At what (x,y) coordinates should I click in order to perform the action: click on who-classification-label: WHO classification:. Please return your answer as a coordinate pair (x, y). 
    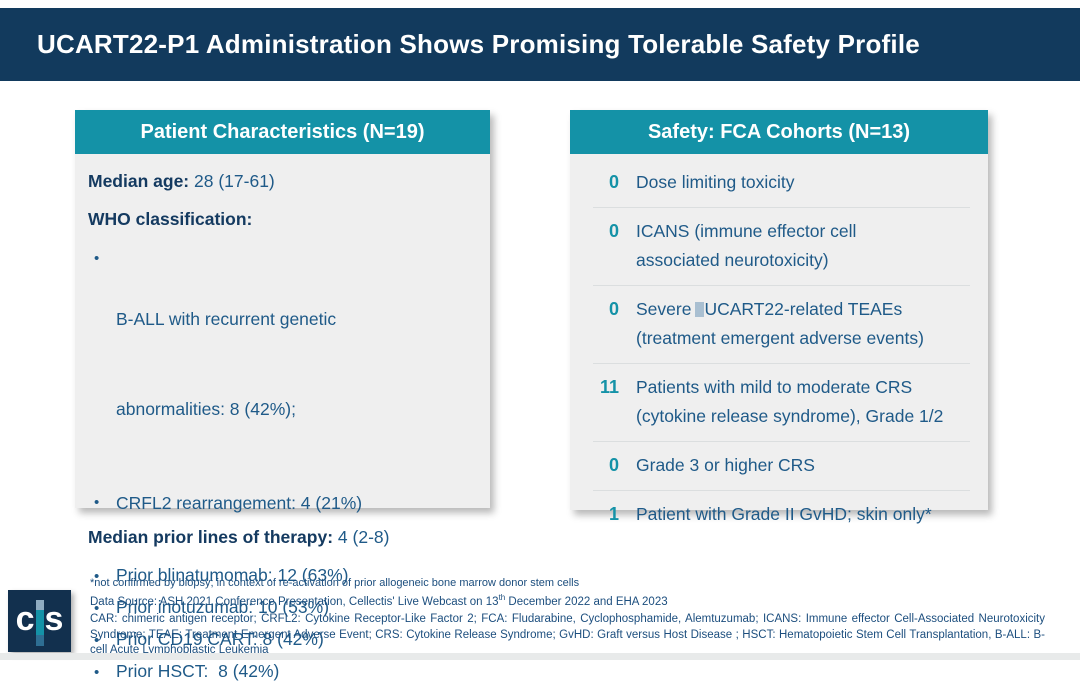
    Looking at the image, I should click on (170, 219).